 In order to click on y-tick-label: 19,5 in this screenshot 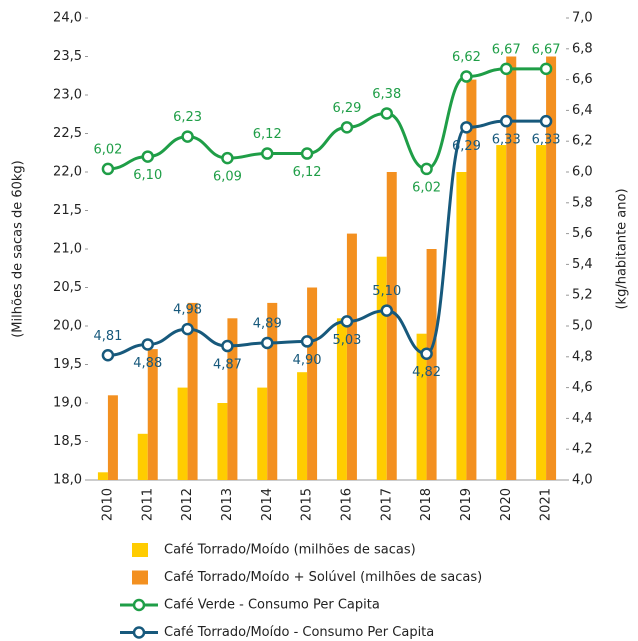, I will do `click(67, 364)`.